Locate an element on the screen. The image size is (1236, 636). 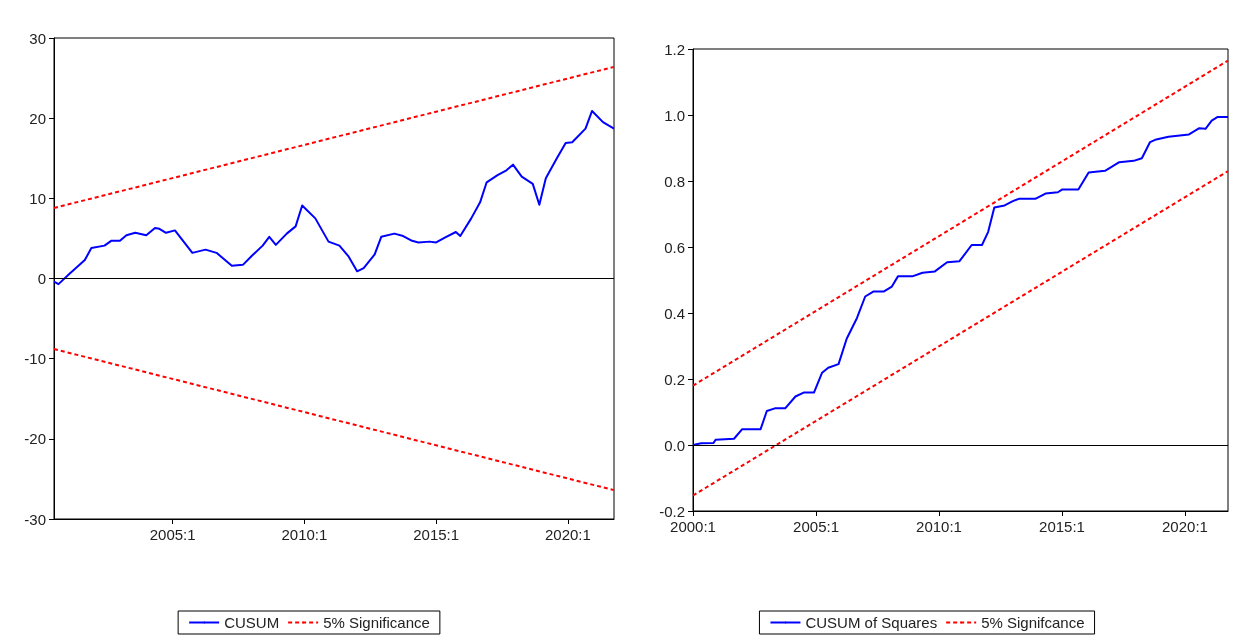
y-tick-label: -0.2 is located at coordinates (672, 511).